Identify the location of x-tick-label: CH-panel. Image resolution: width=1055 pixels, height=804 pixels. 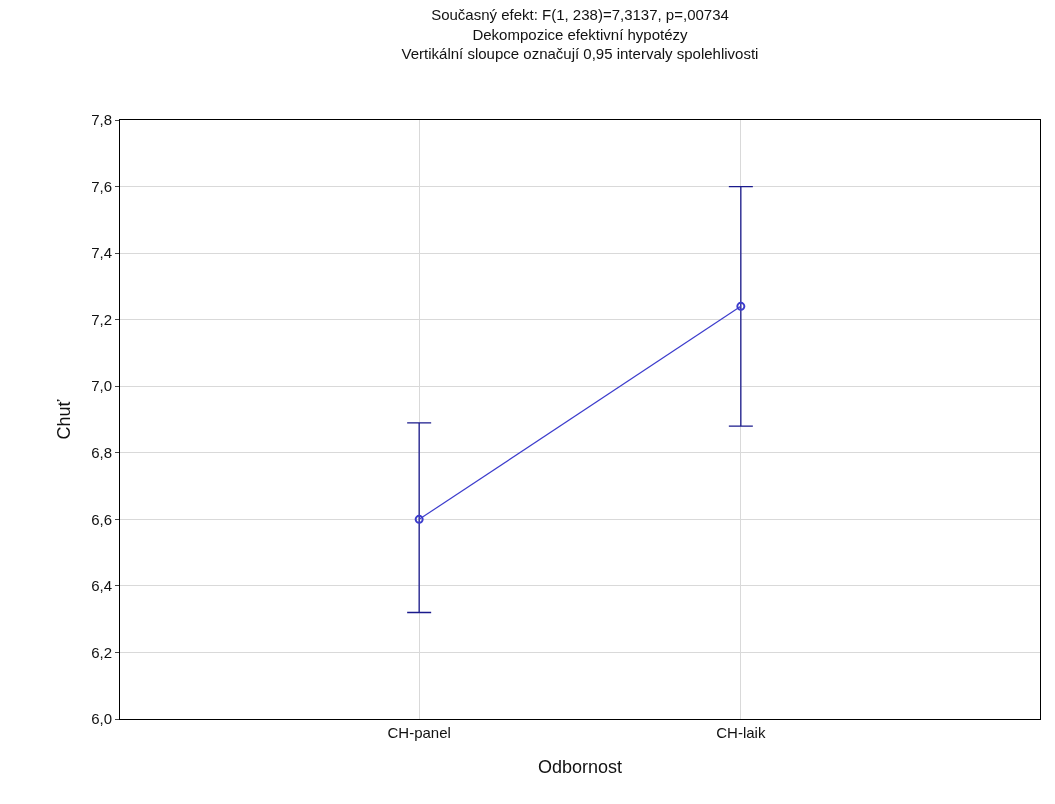
(419, 732).